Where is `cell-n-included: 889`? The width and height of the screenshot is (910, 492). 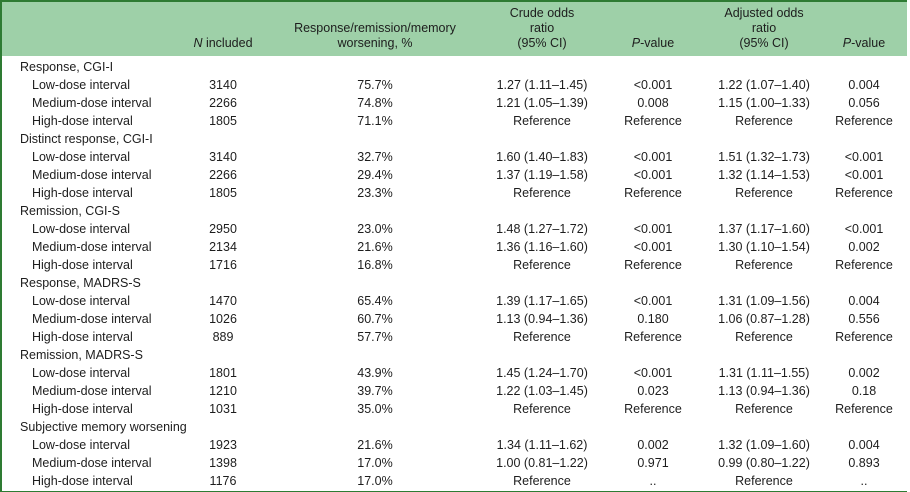 cell-n-included: 889 is located at coordinates (223, 337).